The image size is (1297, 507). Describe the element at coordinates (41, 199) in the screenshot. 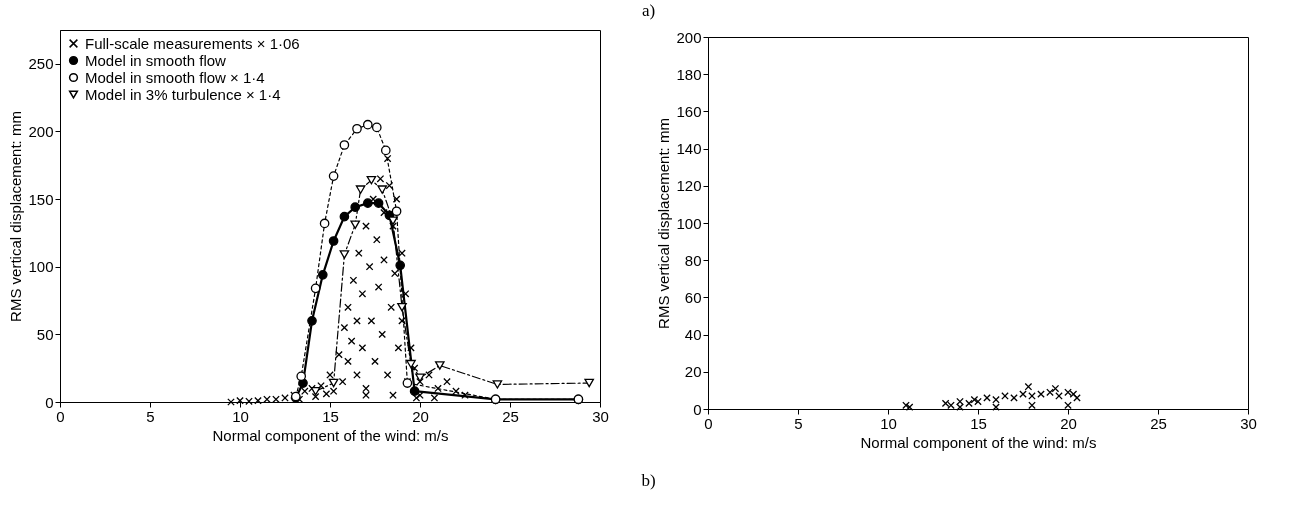

I see `y-tick-label: 150` at that location.